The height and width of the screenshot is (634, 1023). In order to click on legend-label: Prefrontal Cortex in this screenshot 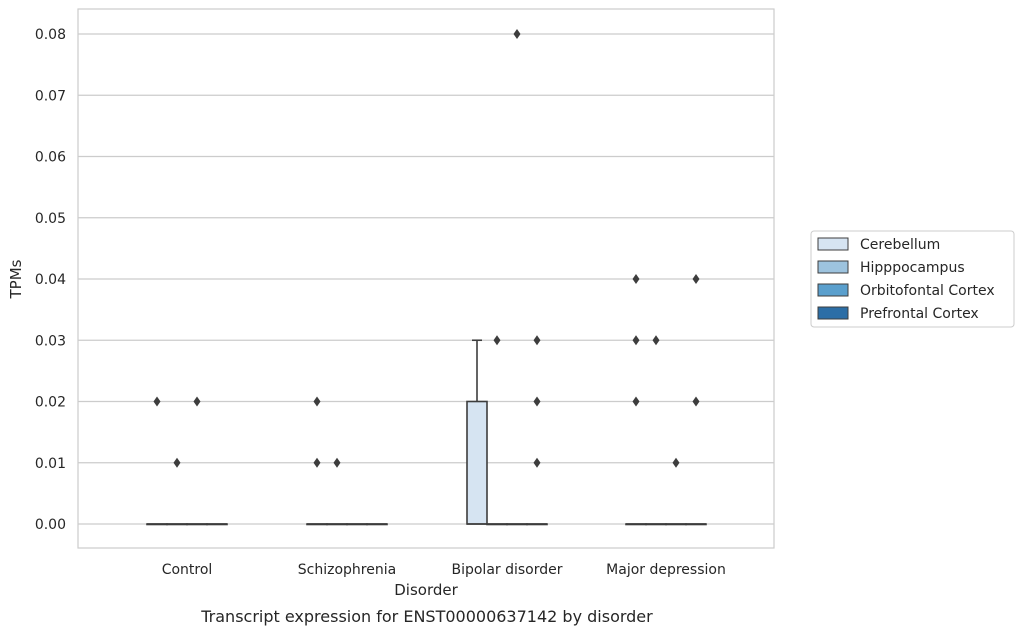, I will do `click(919, 314)`.